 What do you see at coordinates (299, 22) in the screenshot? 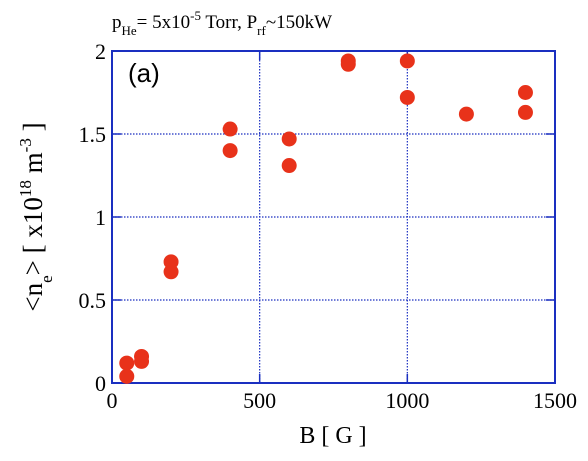
I see `title-part: ~150kW` at bounding box center [299, 22].